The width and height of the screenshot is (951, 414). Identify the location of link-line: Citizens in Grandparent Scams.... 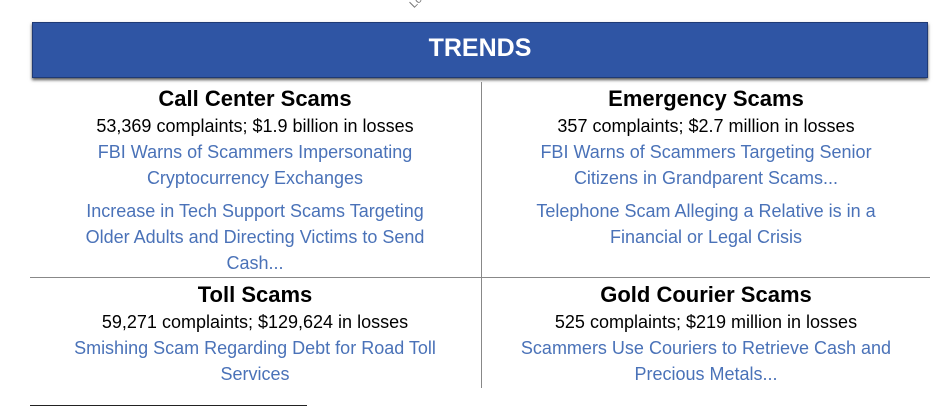
(706, 178).